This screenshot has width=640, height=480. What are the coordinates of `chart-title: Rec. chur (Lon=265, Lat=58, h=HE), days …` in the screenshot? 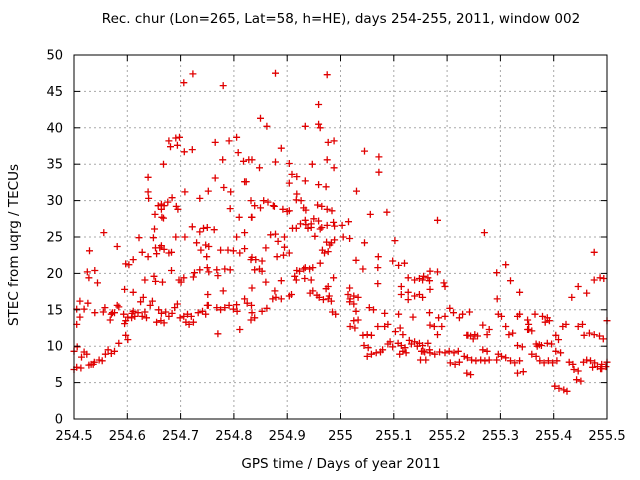 It's located at (341, 19).